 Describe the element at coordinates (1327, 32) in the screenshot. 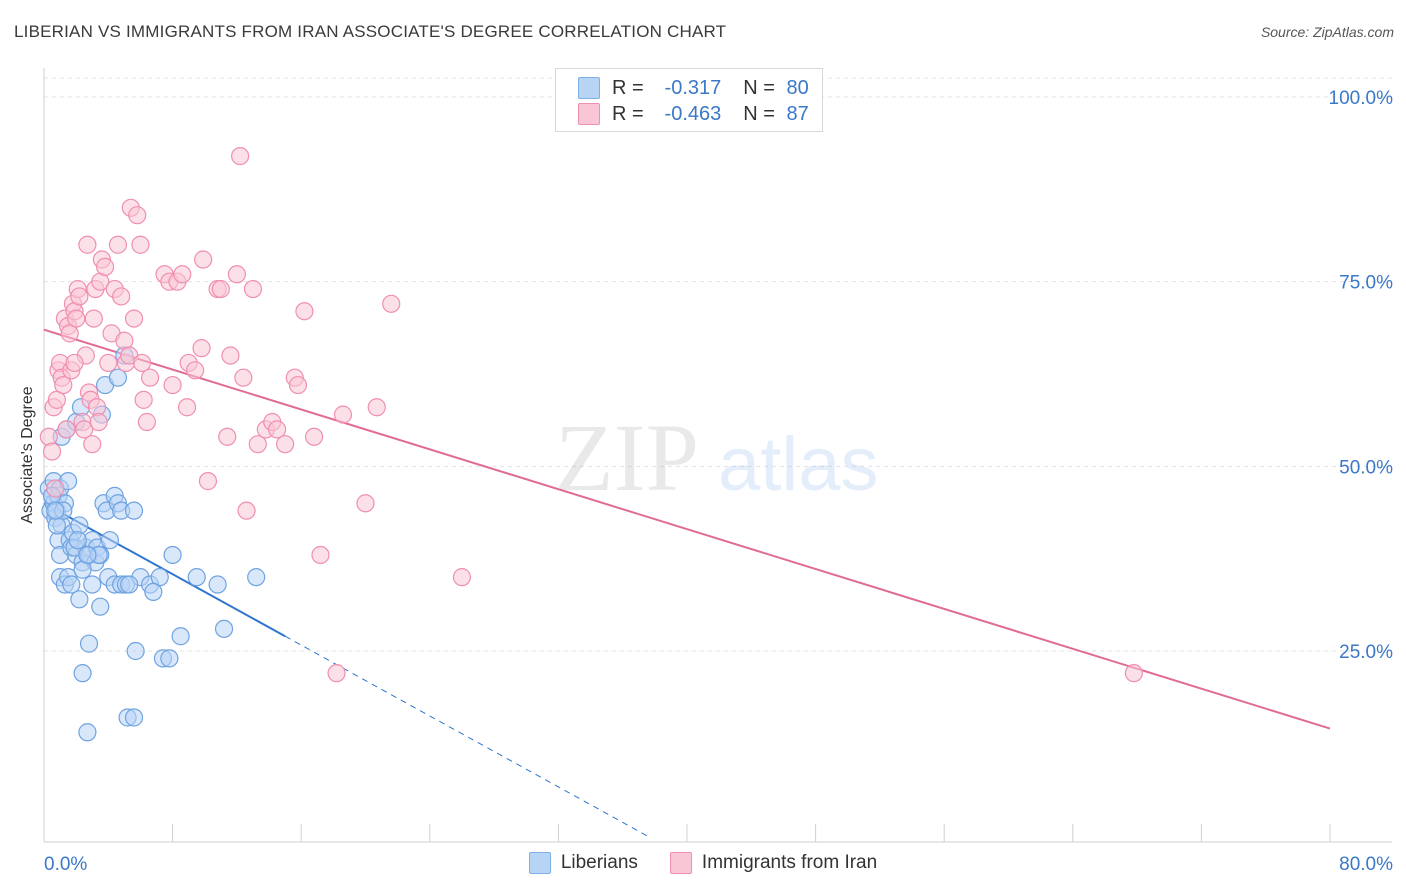

I see `source-label: Source: ZipAtlas.com` at that location.